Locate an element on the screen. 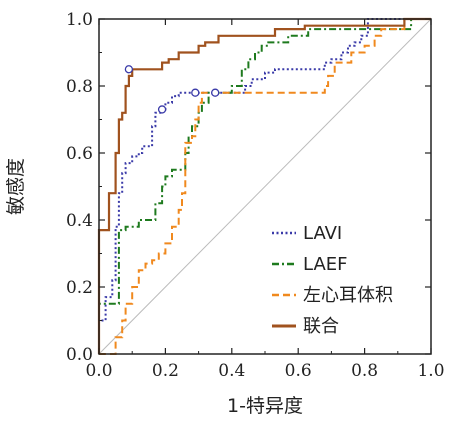 This screenshot has height=425, width=453. x-tick-label: 0.2 is located at coordinates (165, 371).